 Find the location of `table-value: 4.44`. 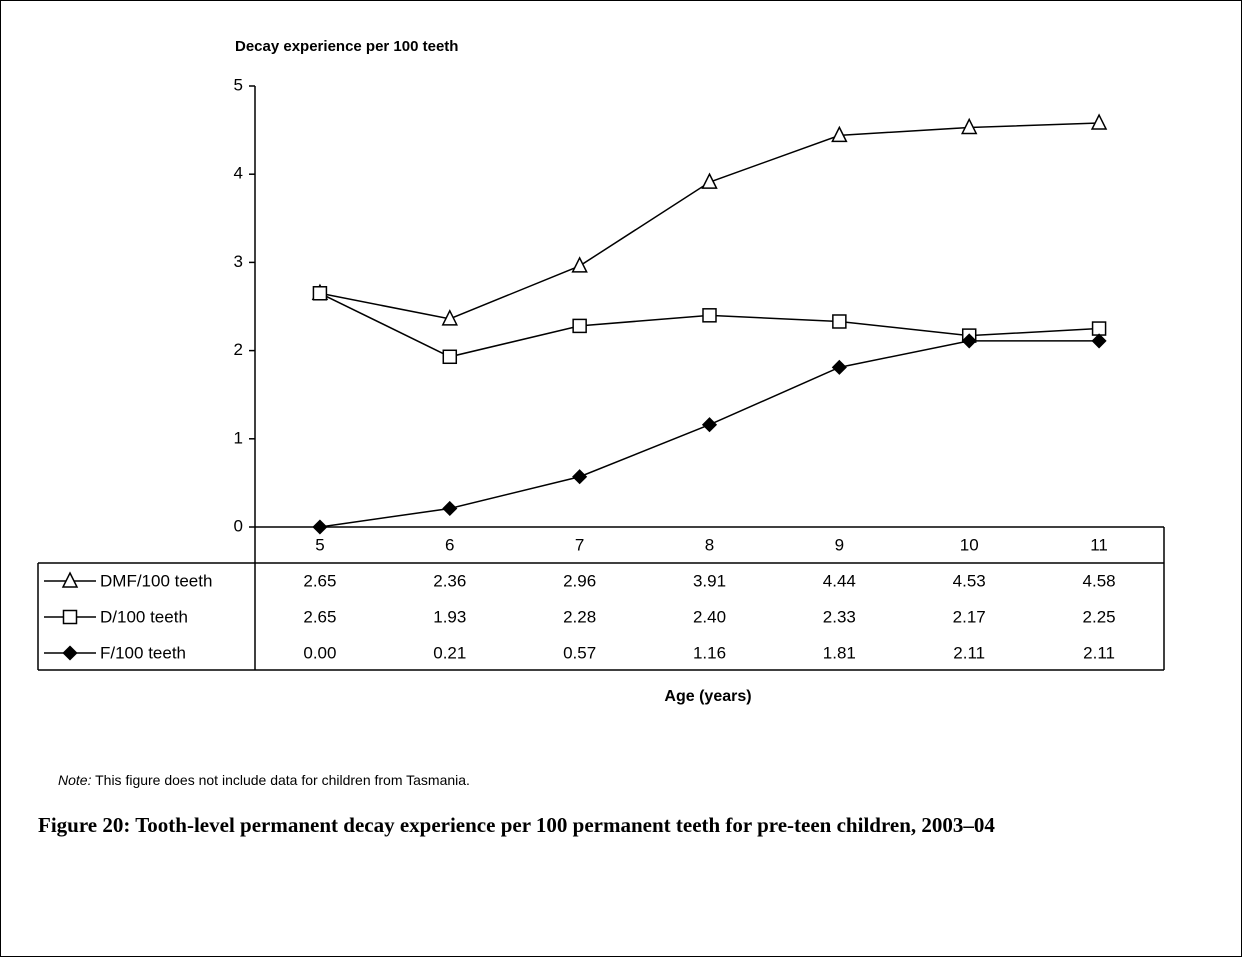

table-value: 4.44 is located at coordinates (839, 580).